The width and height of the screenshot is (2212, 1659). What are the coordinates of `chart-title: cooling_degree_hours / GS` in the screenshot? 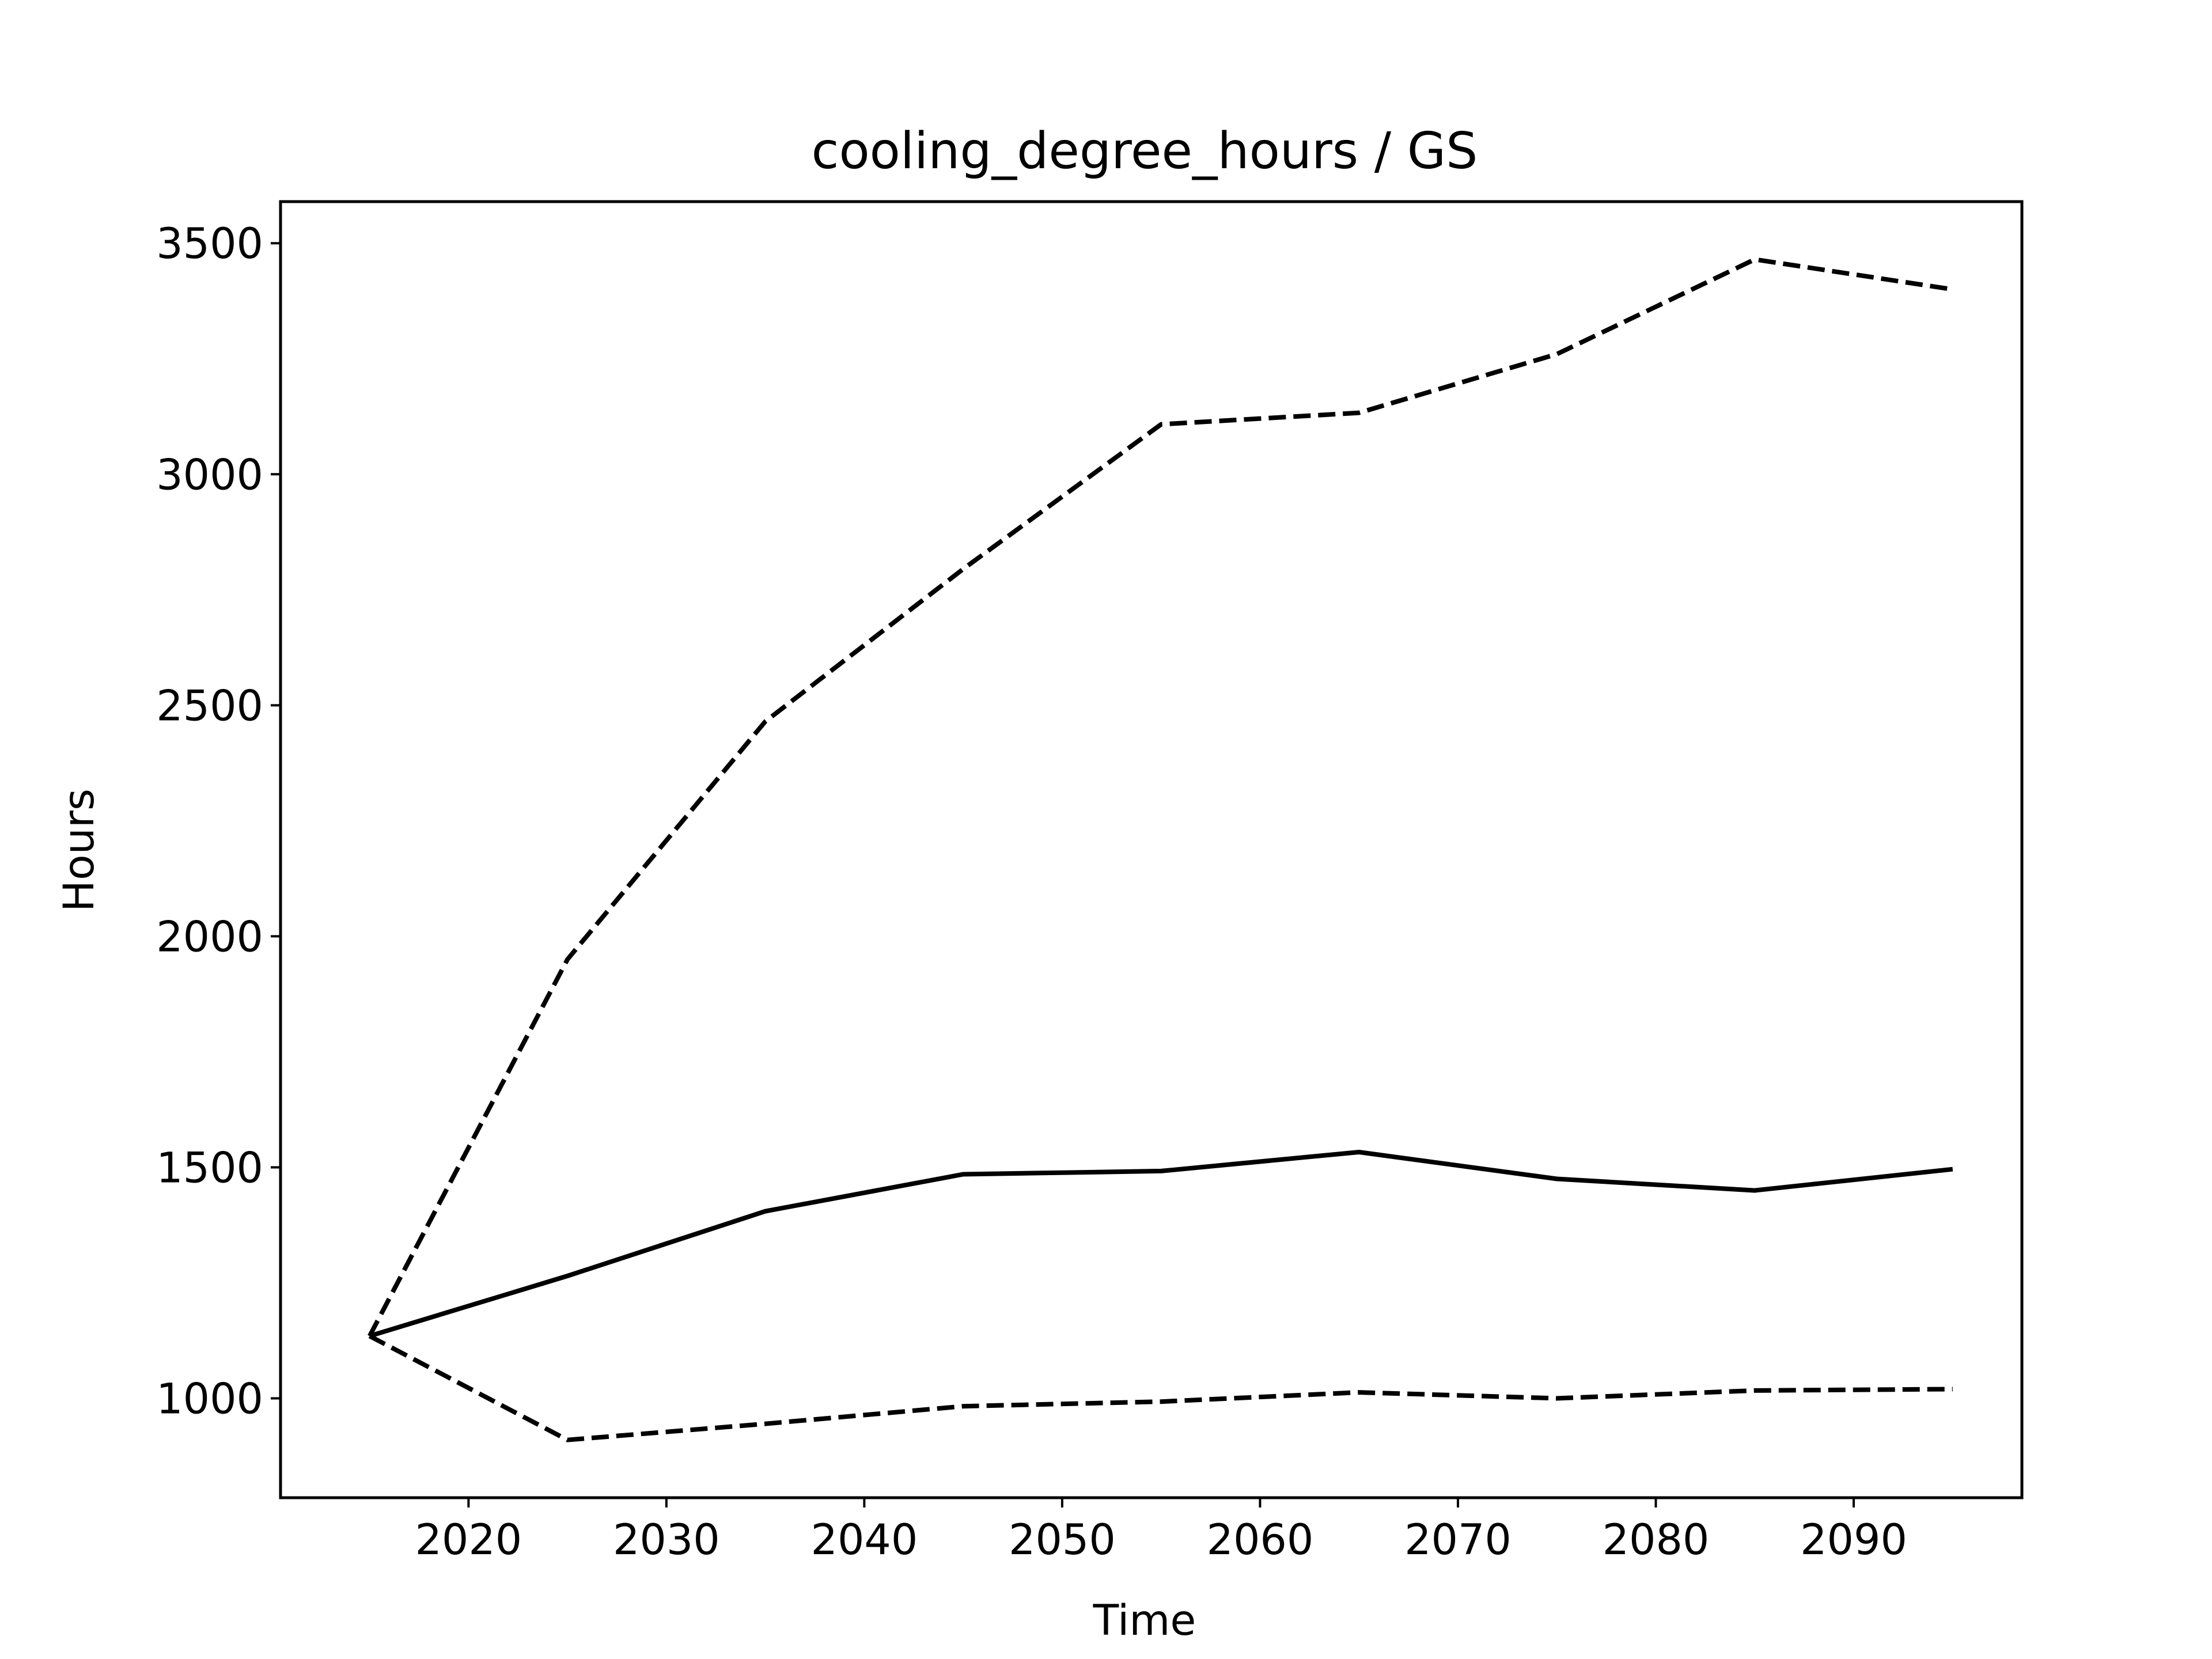 It's located at (1145, 151).